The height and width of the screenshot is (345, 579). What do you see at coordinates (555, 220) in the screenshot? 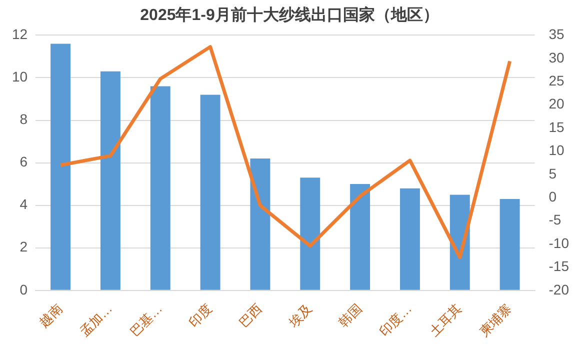
I see `y2-tick-label: -5` at bounding box center [555, 220].